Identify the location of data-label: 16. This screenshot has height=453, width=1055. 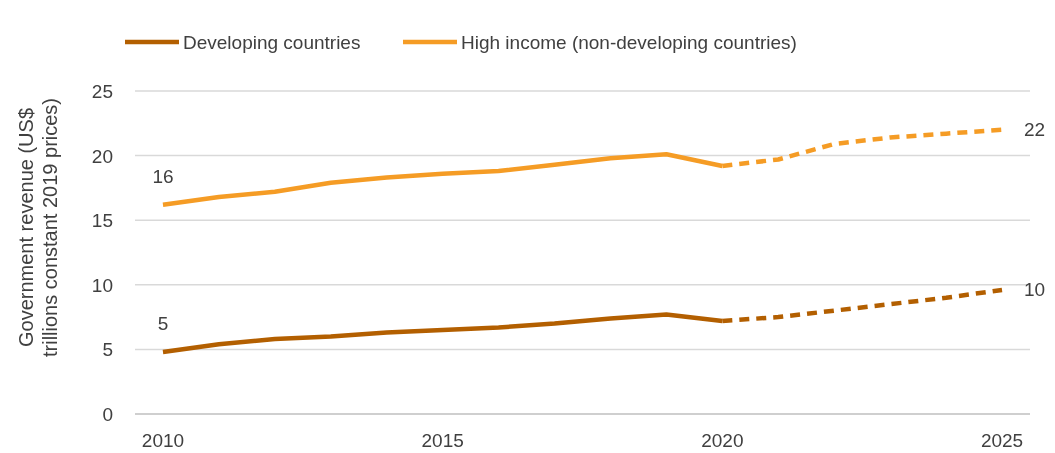
(163, 176).